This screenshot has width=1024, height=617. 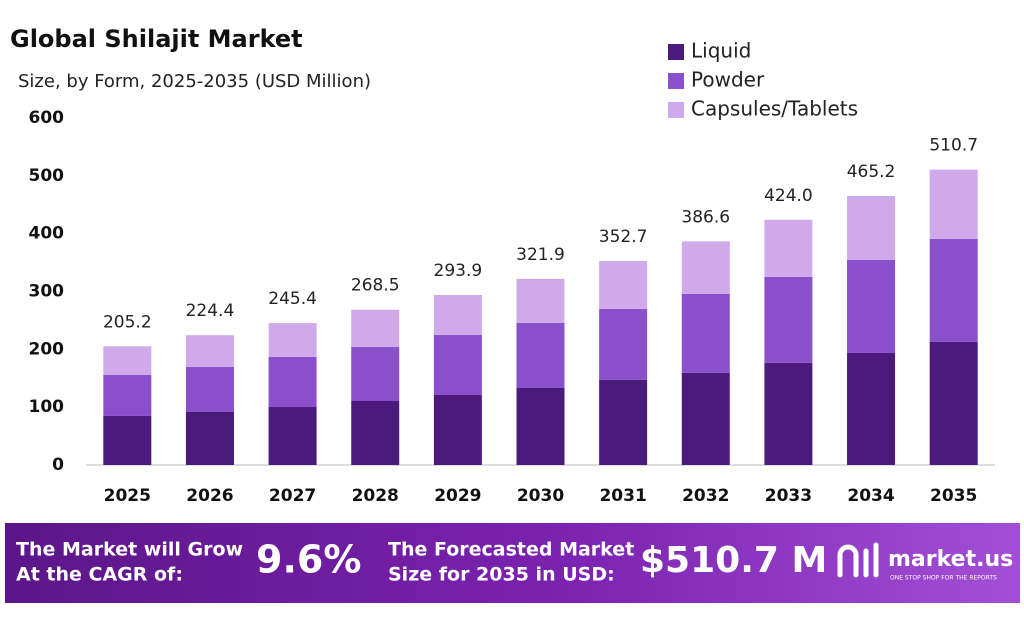 I want to click on total-label: 224.4, so click(x=210, y=311).